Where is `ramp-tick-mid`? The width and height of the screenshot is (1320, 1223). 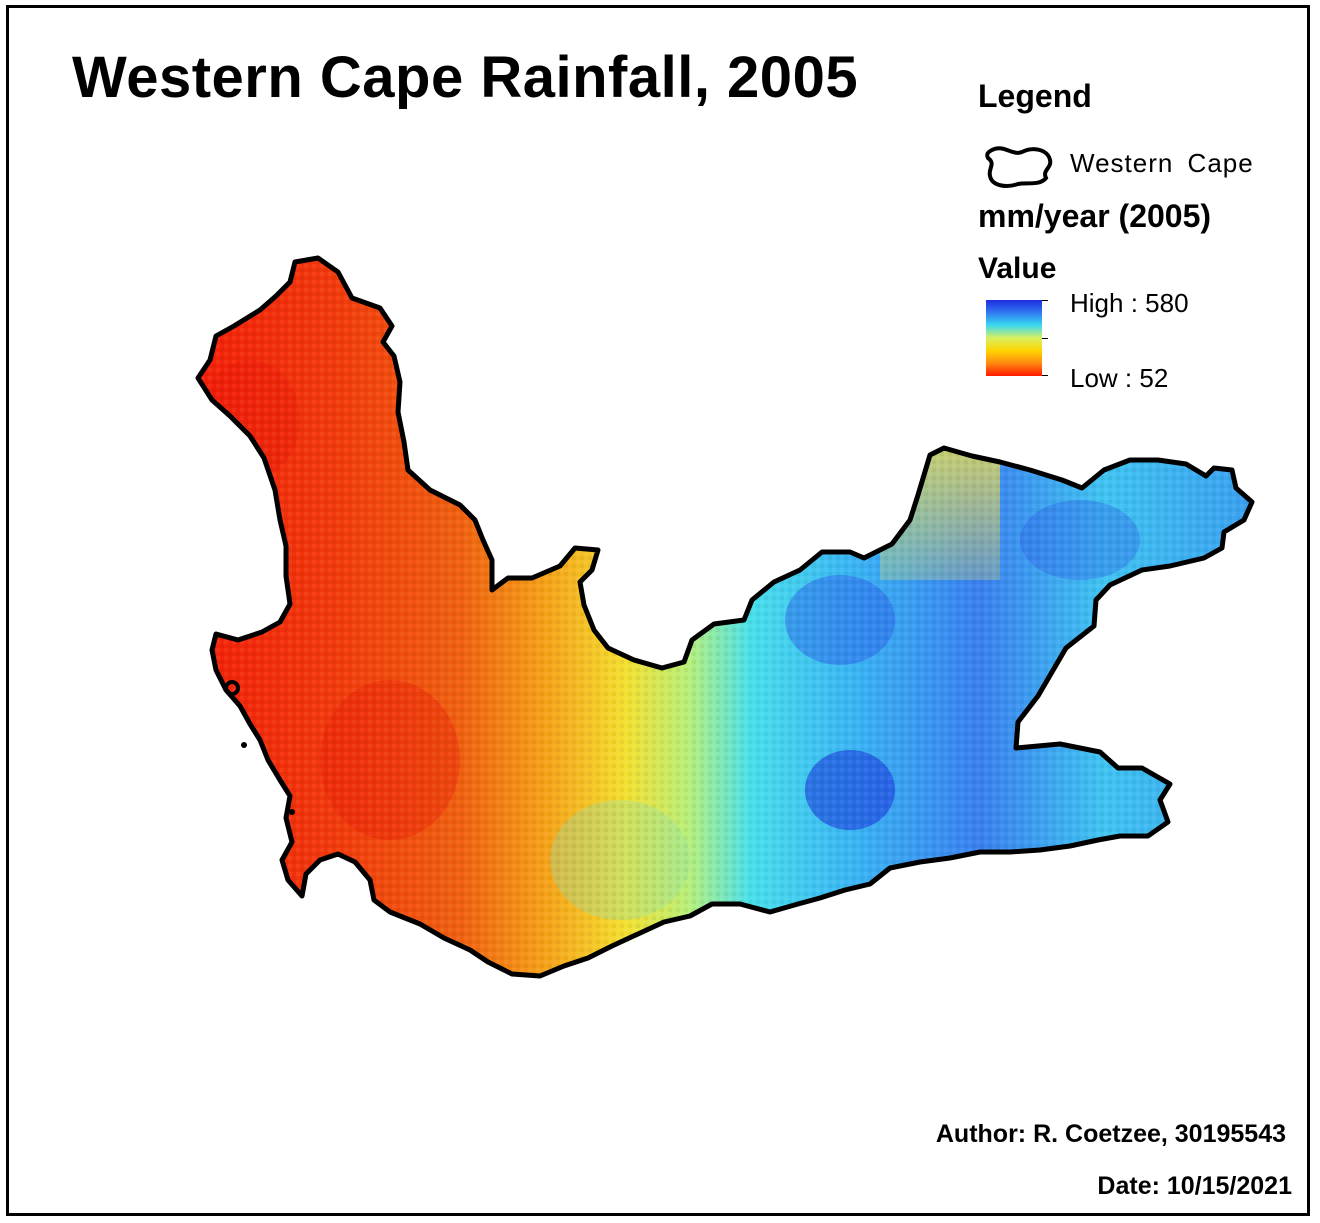 ramp-tick-mid is located at coordinates (1045, 338).